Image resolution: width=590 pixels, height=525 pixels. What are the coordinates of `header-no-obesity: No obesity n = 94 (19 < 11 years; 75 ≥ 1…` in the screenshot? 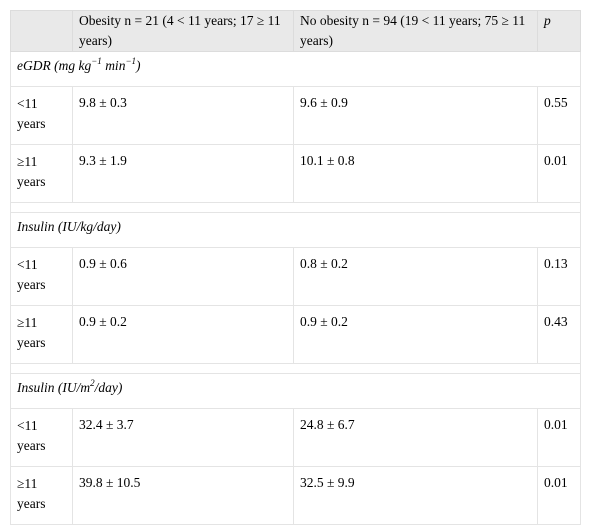 It's located at (415, 31).